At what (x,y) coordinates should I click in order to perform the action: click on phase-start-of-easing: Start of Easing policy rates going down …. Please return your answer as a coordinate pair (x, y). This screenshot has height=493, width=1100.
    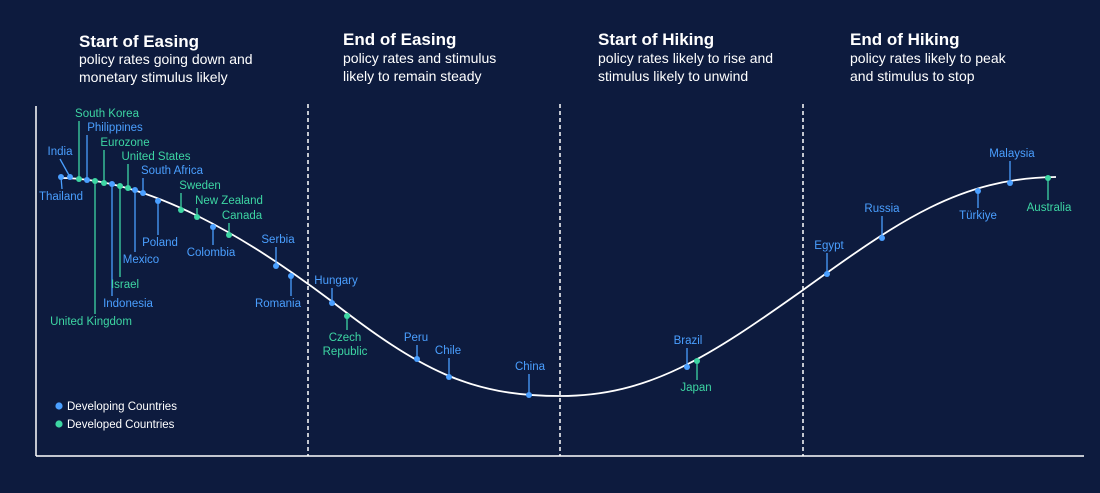
    Looking at the image, I should click on (166, 58).